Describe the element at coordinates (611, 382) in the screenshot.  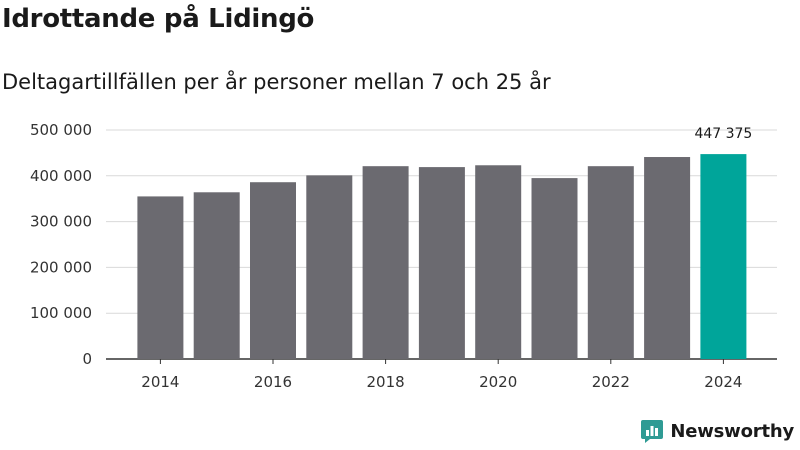
I see `x-tick-label: 2022` at that location.